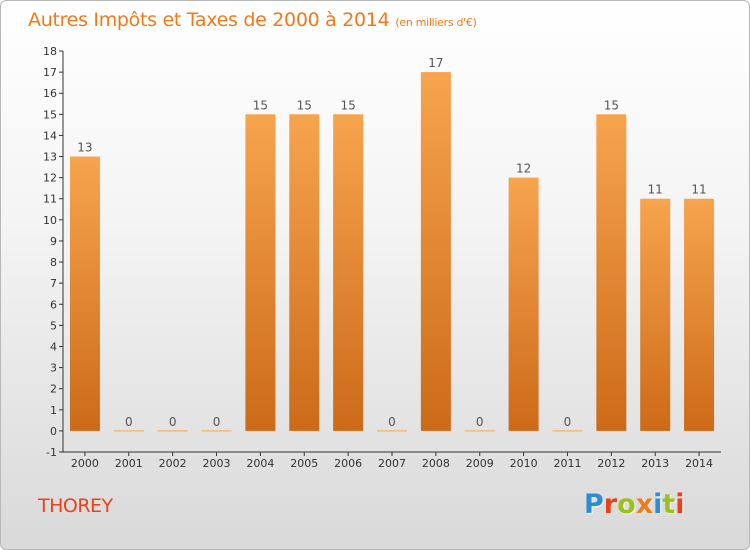  Describe the element at coordinates (50, 157) in the screenshot. I see `y-tick-label: 13` at that location.